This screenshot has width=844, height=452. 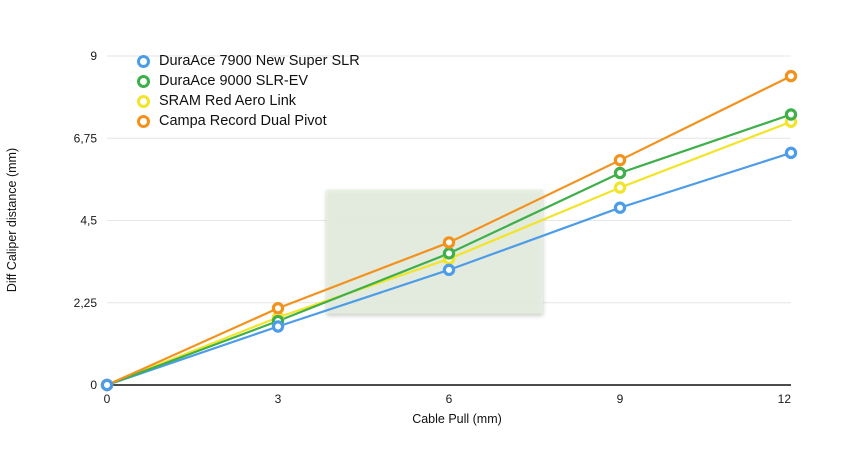 I want to click on x-tick-label: 6, so click(x=449, y=399).